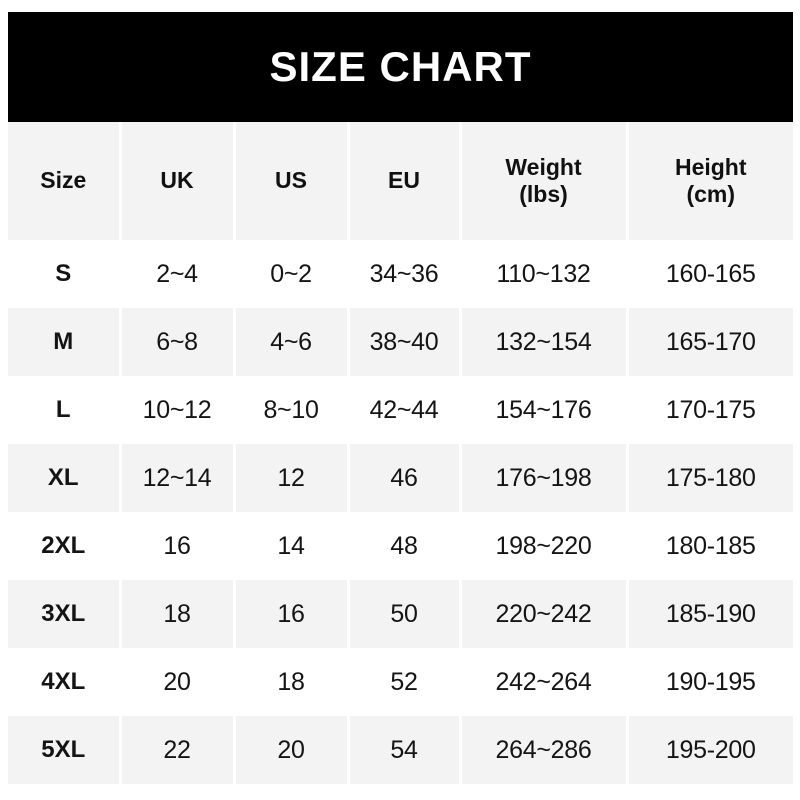 The height and width of the screenshot is (800, 800). I want to click on cell-height: 170-175, so click(710, 410).